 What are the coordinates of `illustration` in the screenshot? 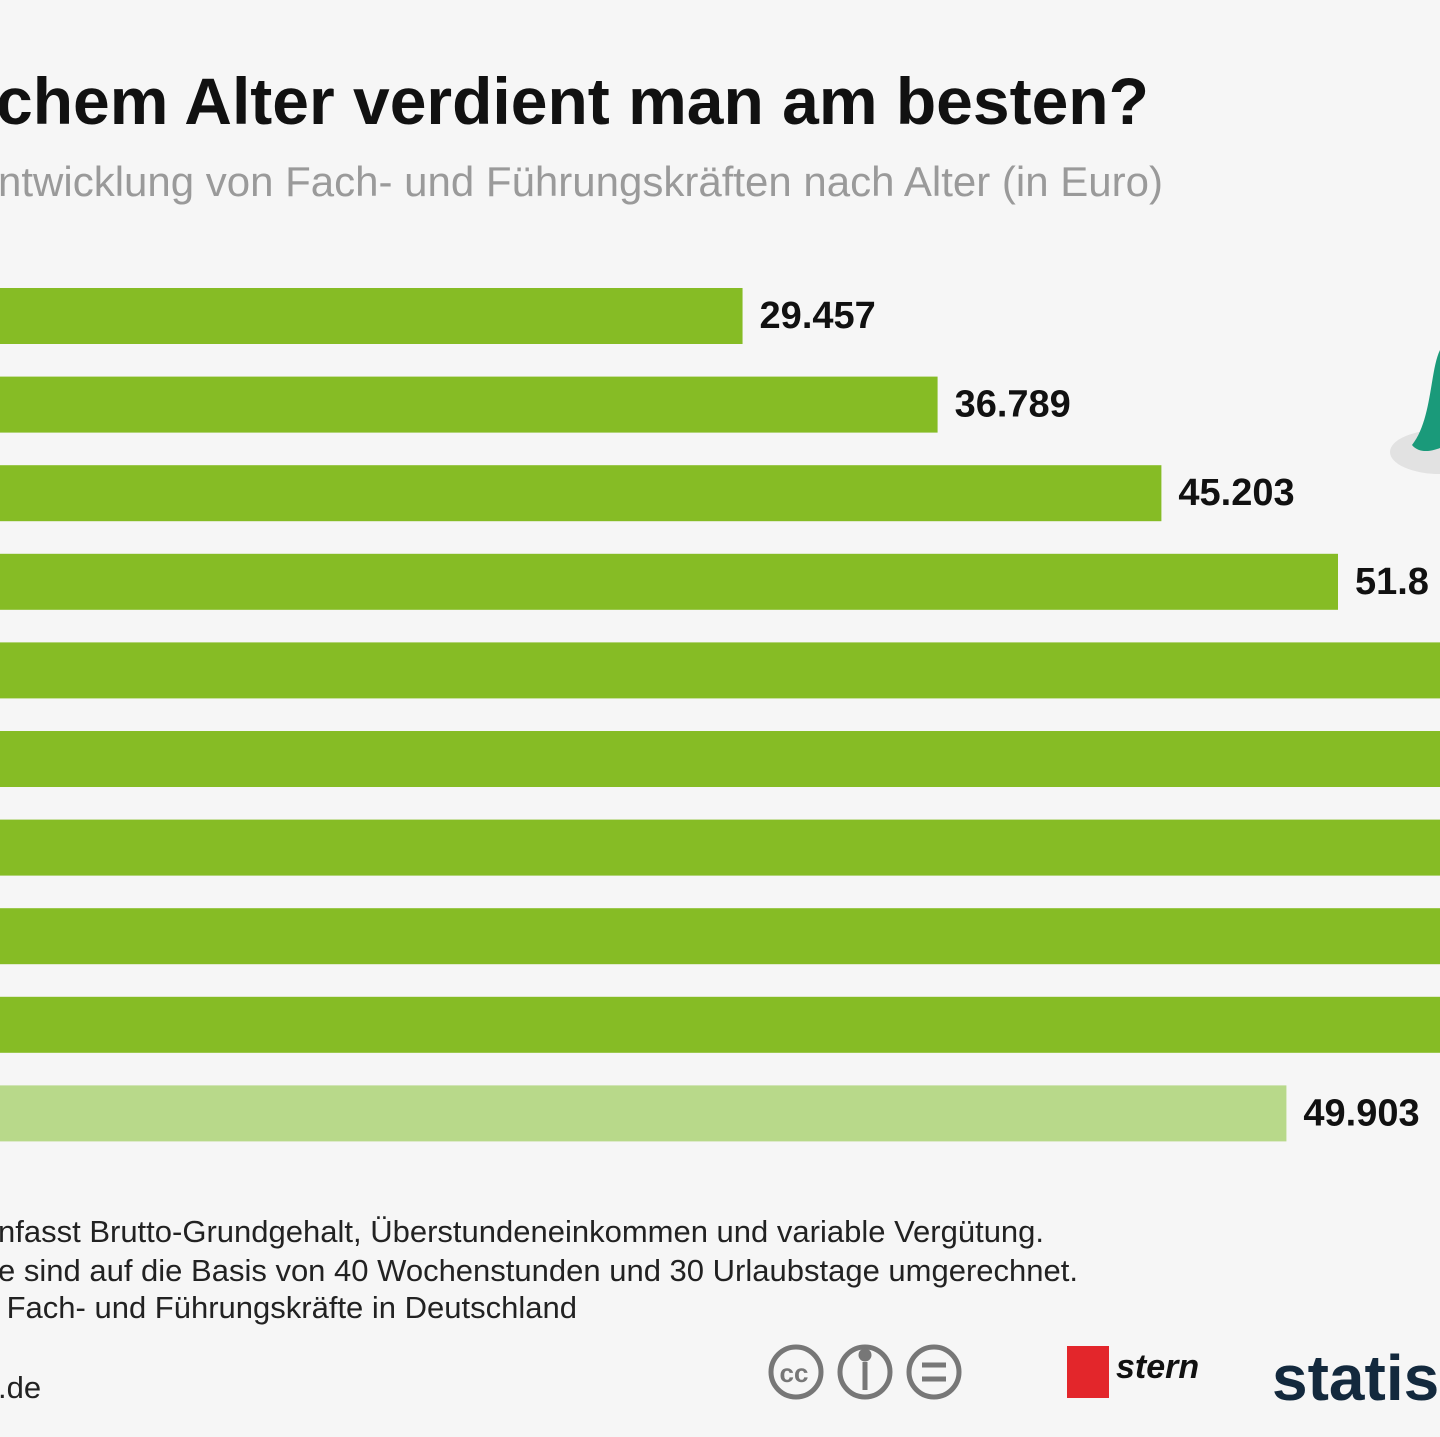 It's located at (1415, 412).